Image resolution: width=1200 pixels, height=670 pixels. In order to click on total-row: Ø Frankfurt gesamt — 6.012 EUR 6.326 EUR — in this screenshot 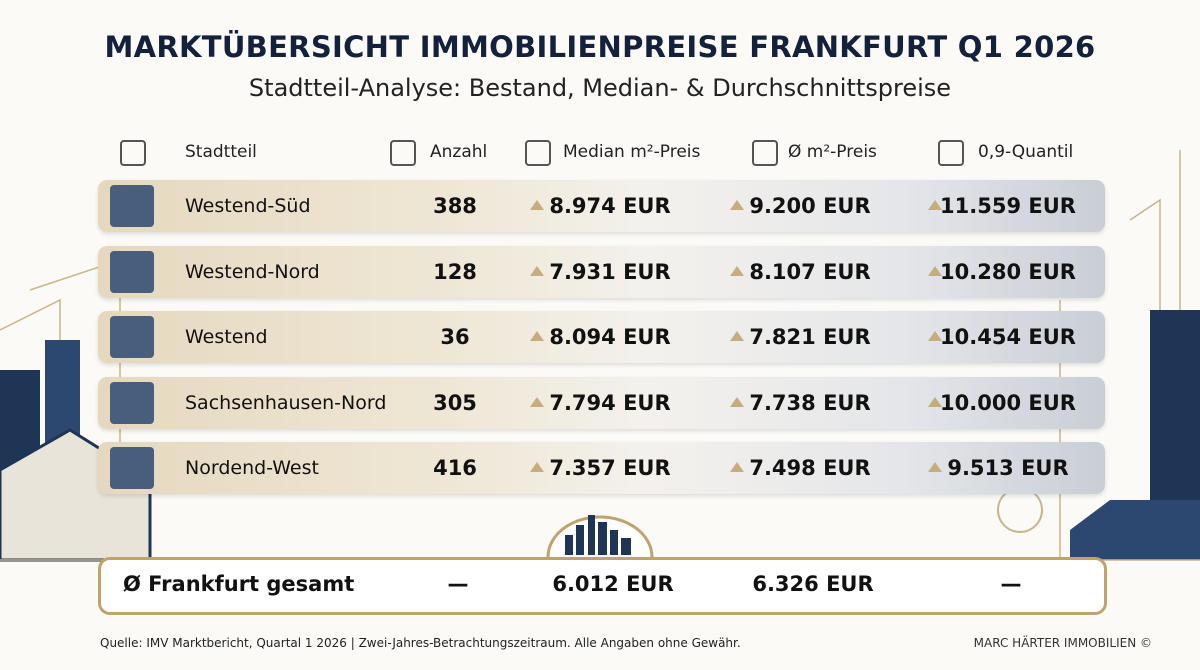, I will do `click(602, 586)`.